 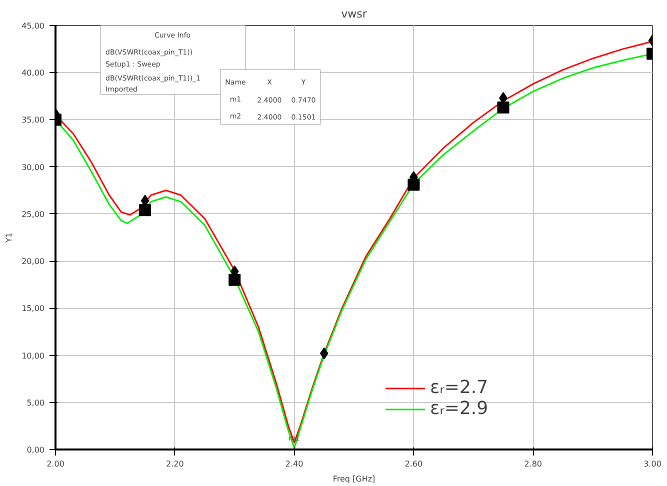 What do you see at coordinates (459, 408) in the screenshot?
I see `legend-label: εᵣ=2.9` at bounding box center [459, 408].